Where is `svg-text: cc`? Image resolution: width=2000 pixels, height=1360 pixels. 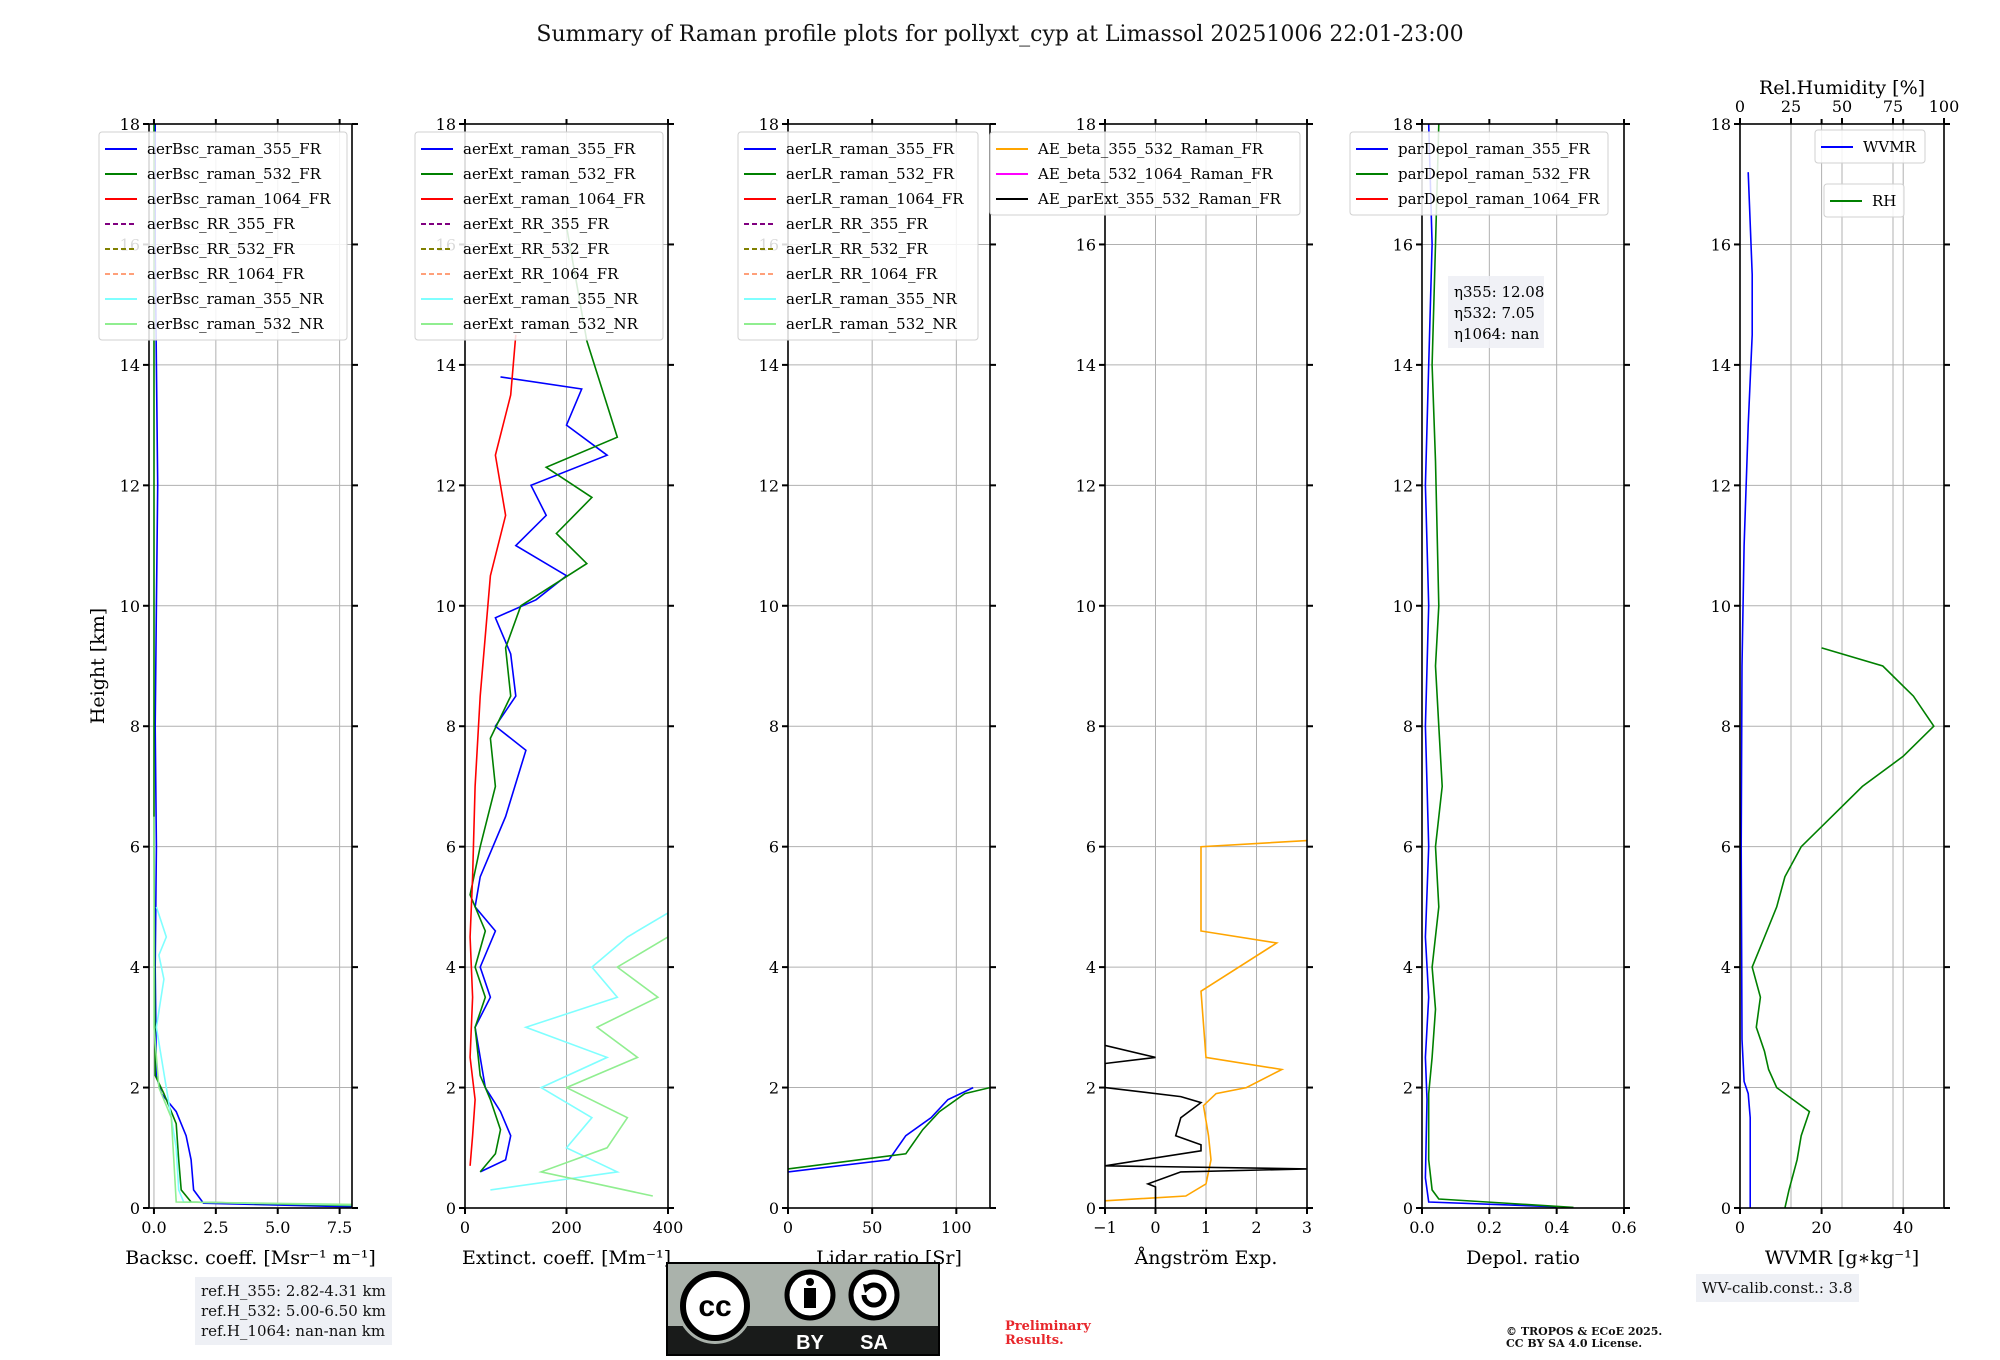 svg-text: cc is located at coordinates (714, 1306).